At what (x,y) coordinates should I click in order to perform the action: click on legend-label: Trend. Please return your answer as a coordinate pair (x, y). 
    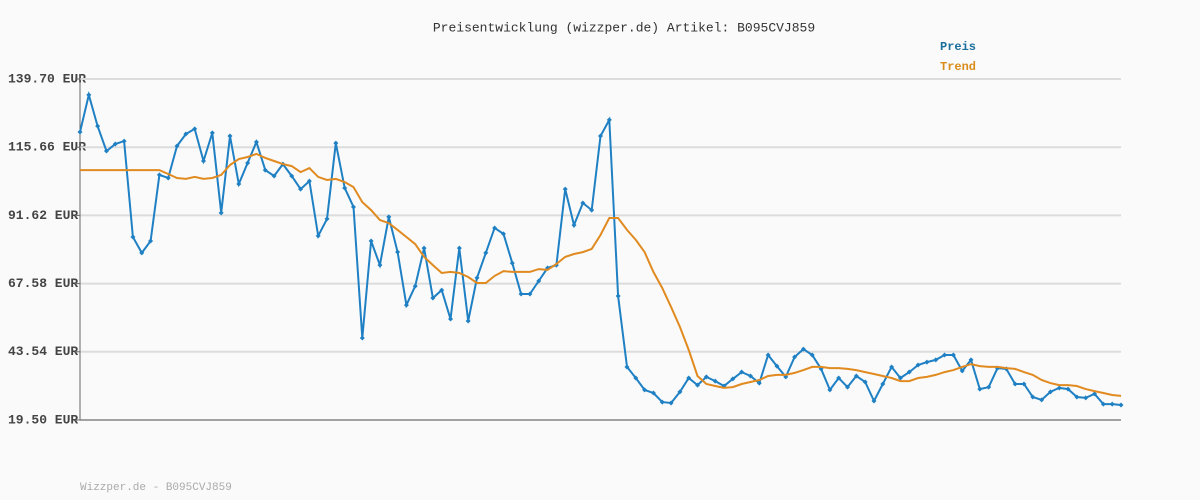
    Looking at the image, I should click on (958, 67).